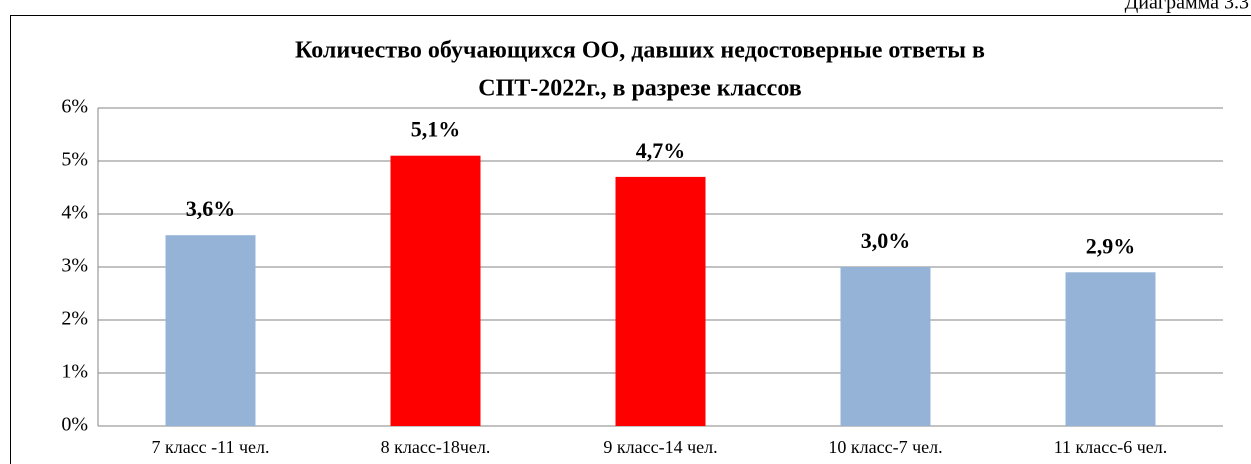 This screenshot has height=464, width=1251. Describe the element at coordinates (886, 240) in the screenshot. I see `value-label: 3,0%` at that location.